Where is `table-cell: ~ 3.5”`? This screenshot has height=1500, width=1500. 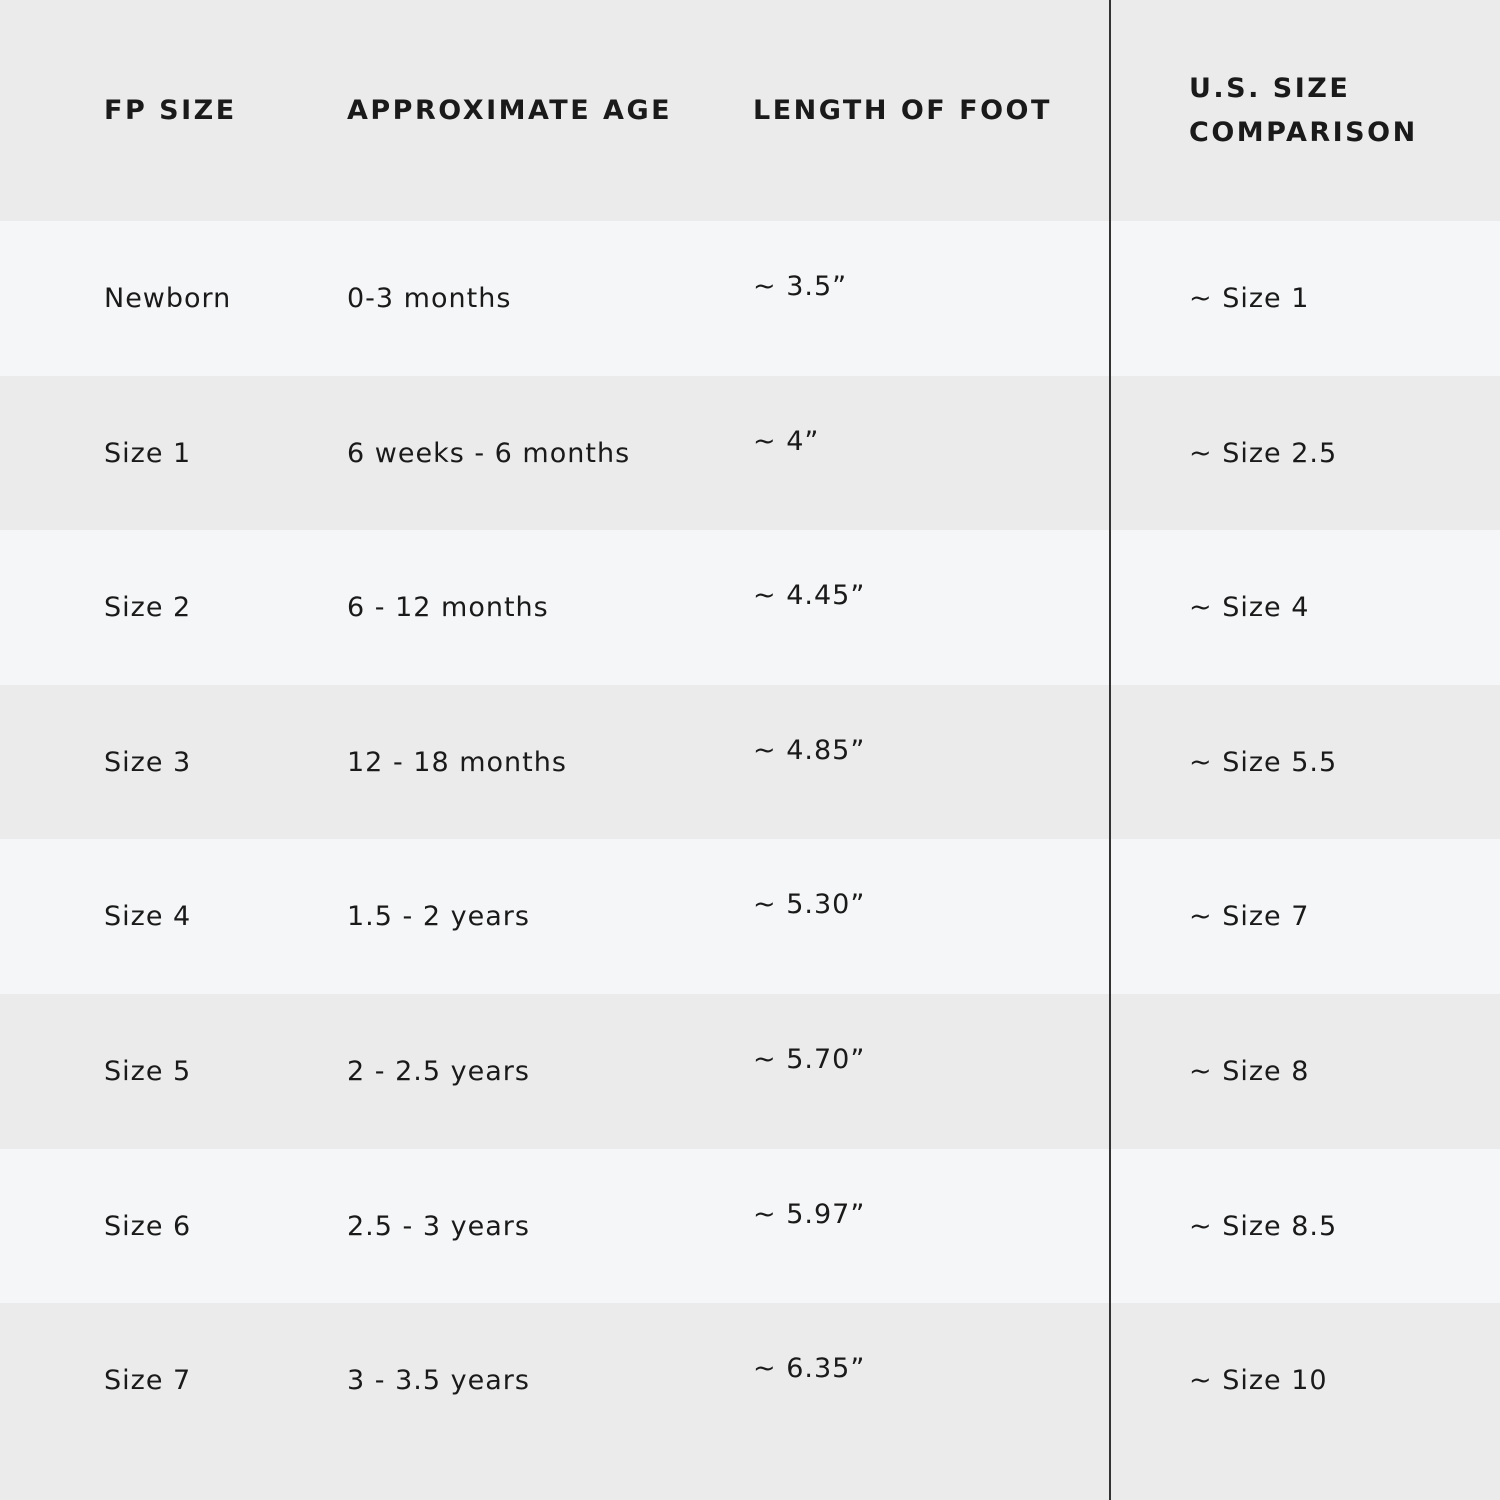 table-cell: ~ 3.5” is located at coordinates (800, 286).